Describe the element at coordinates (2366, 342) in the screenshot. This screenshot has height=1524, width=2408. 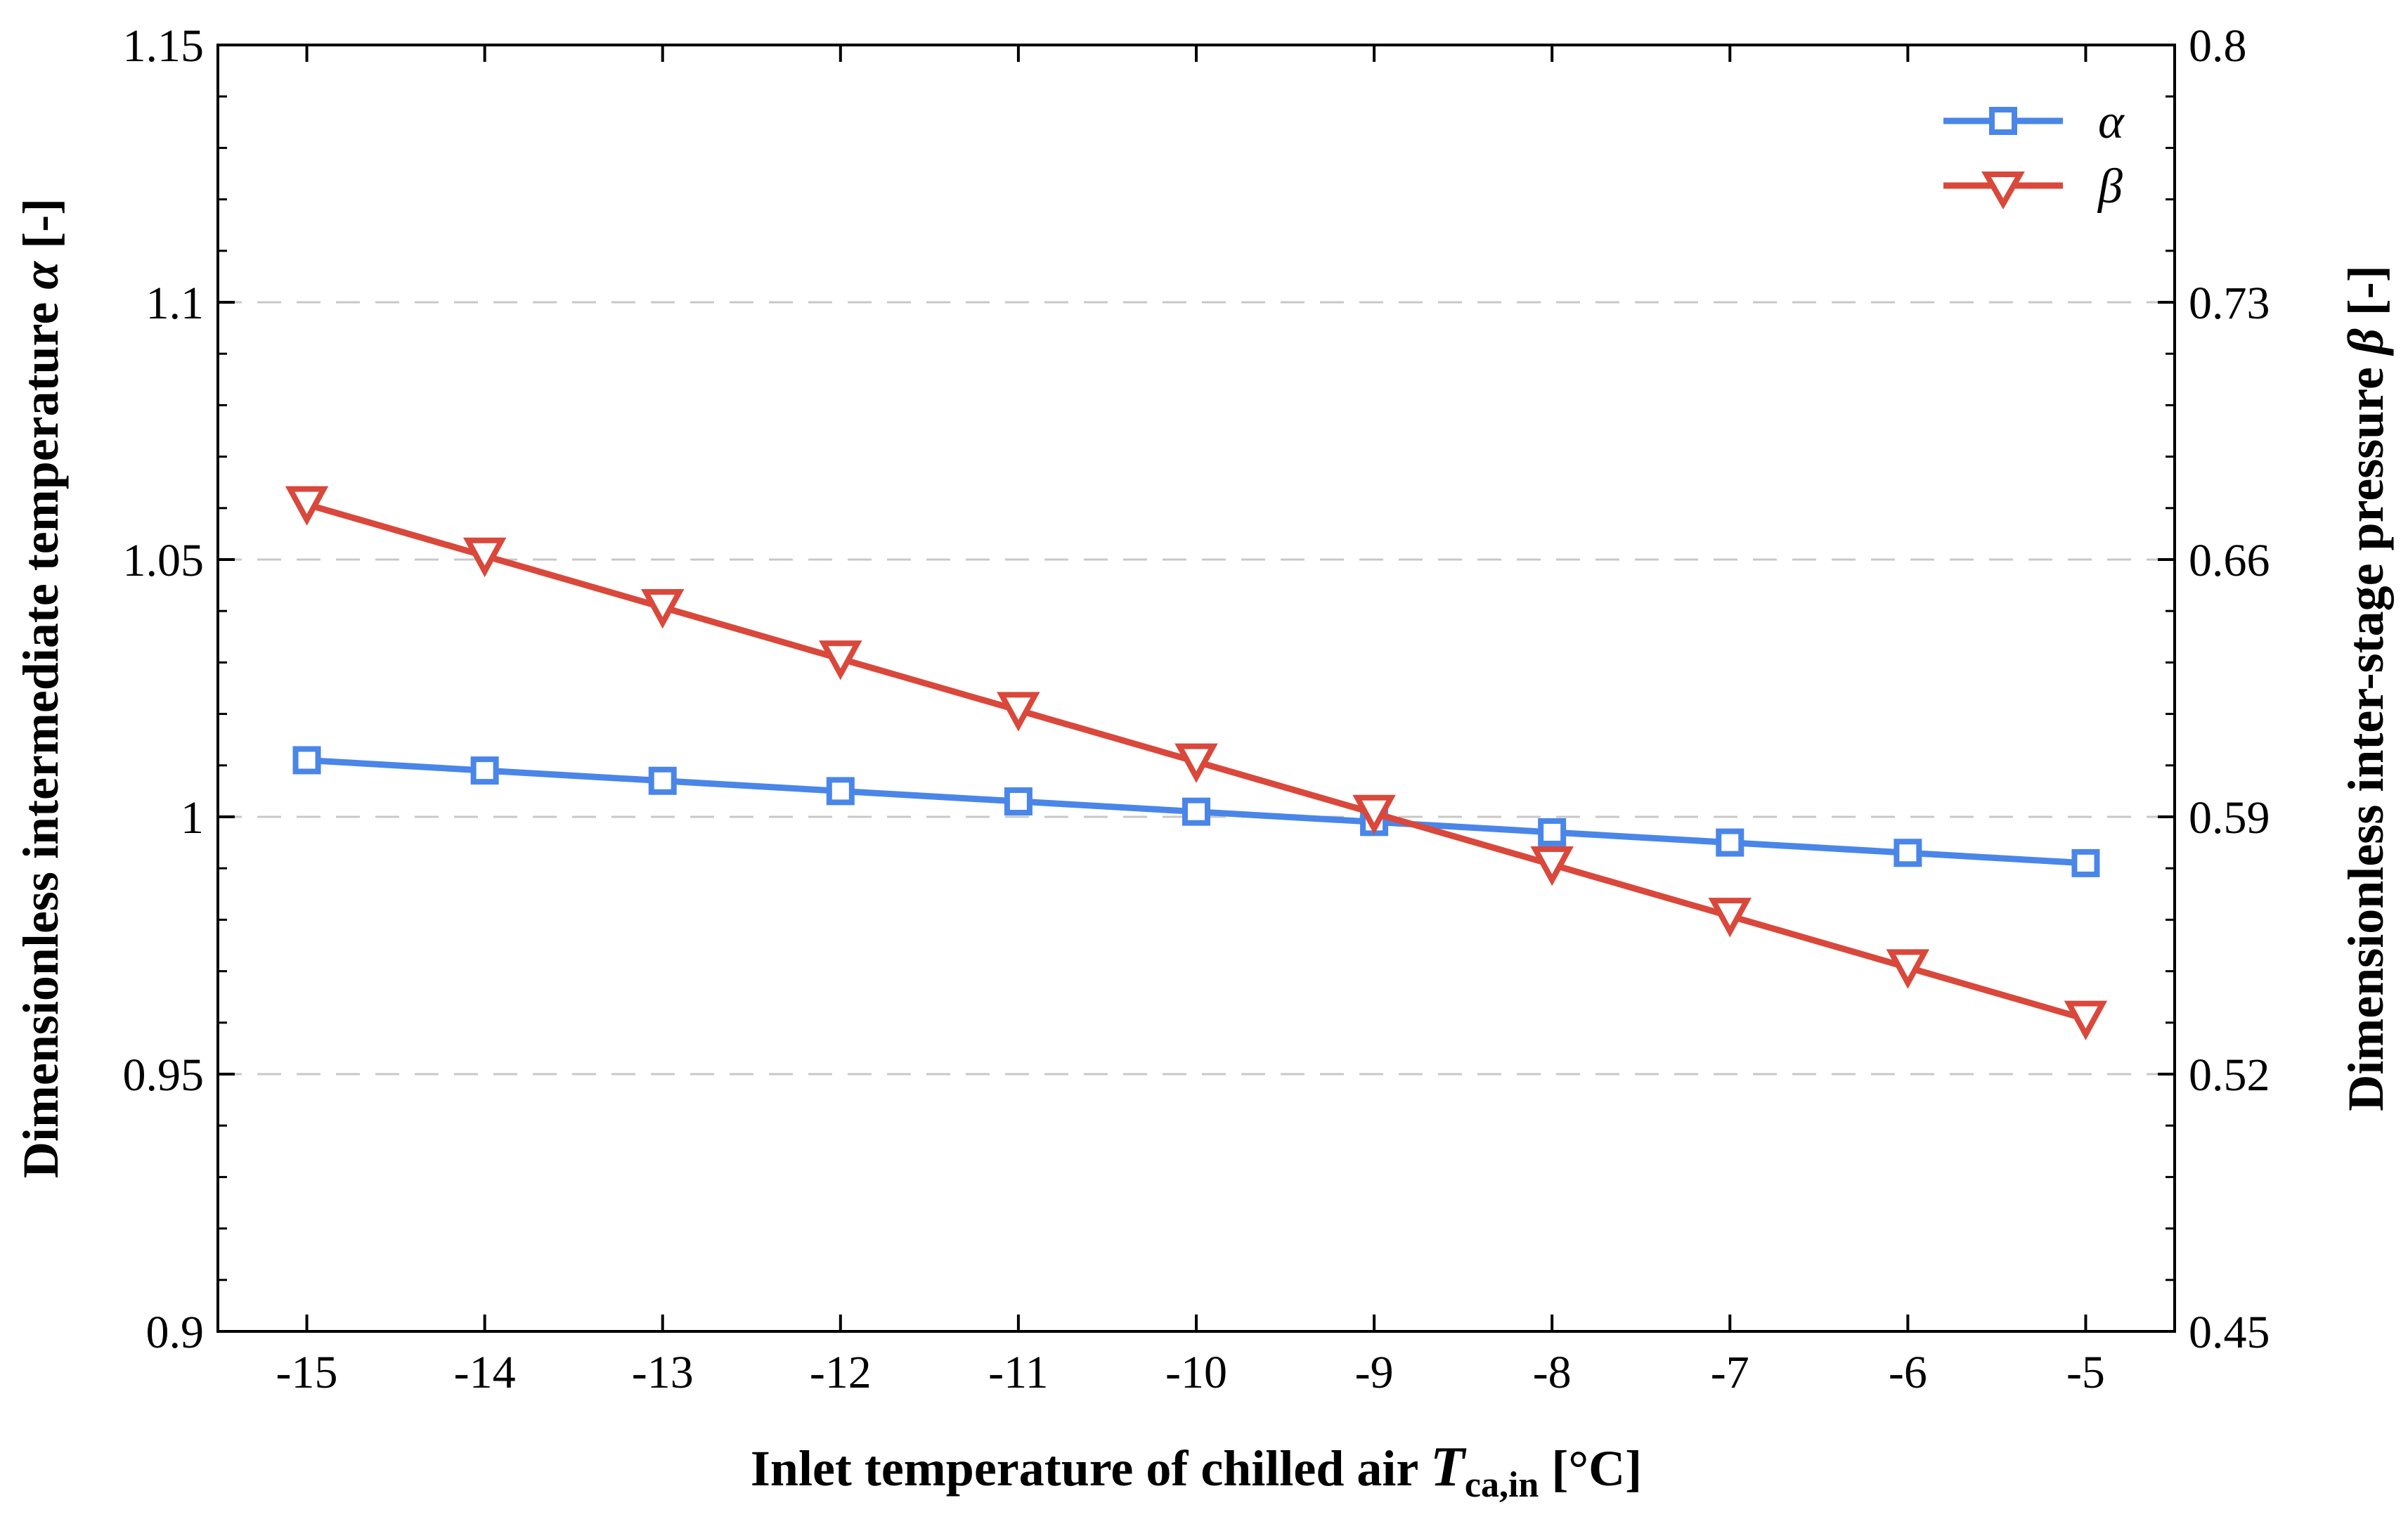
I see `right-axis-title-symbol: β` at that location.